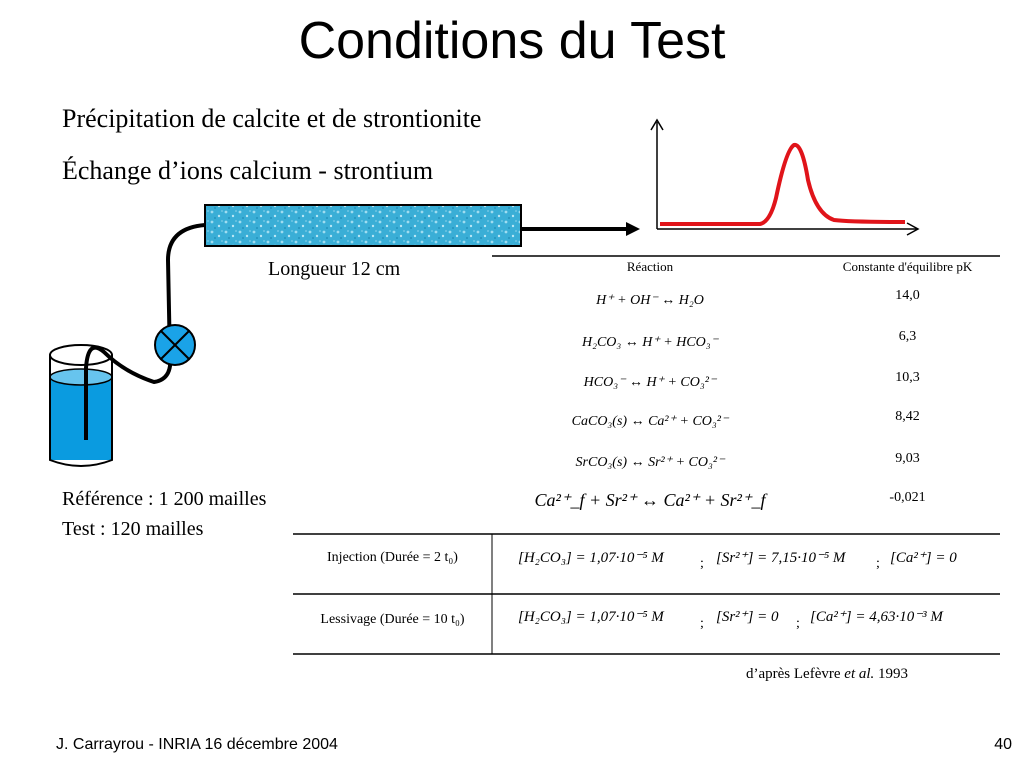 The image size is (1024, 768). I want to click on test-meshes: Test : 120 mailles, so click(133, 529).